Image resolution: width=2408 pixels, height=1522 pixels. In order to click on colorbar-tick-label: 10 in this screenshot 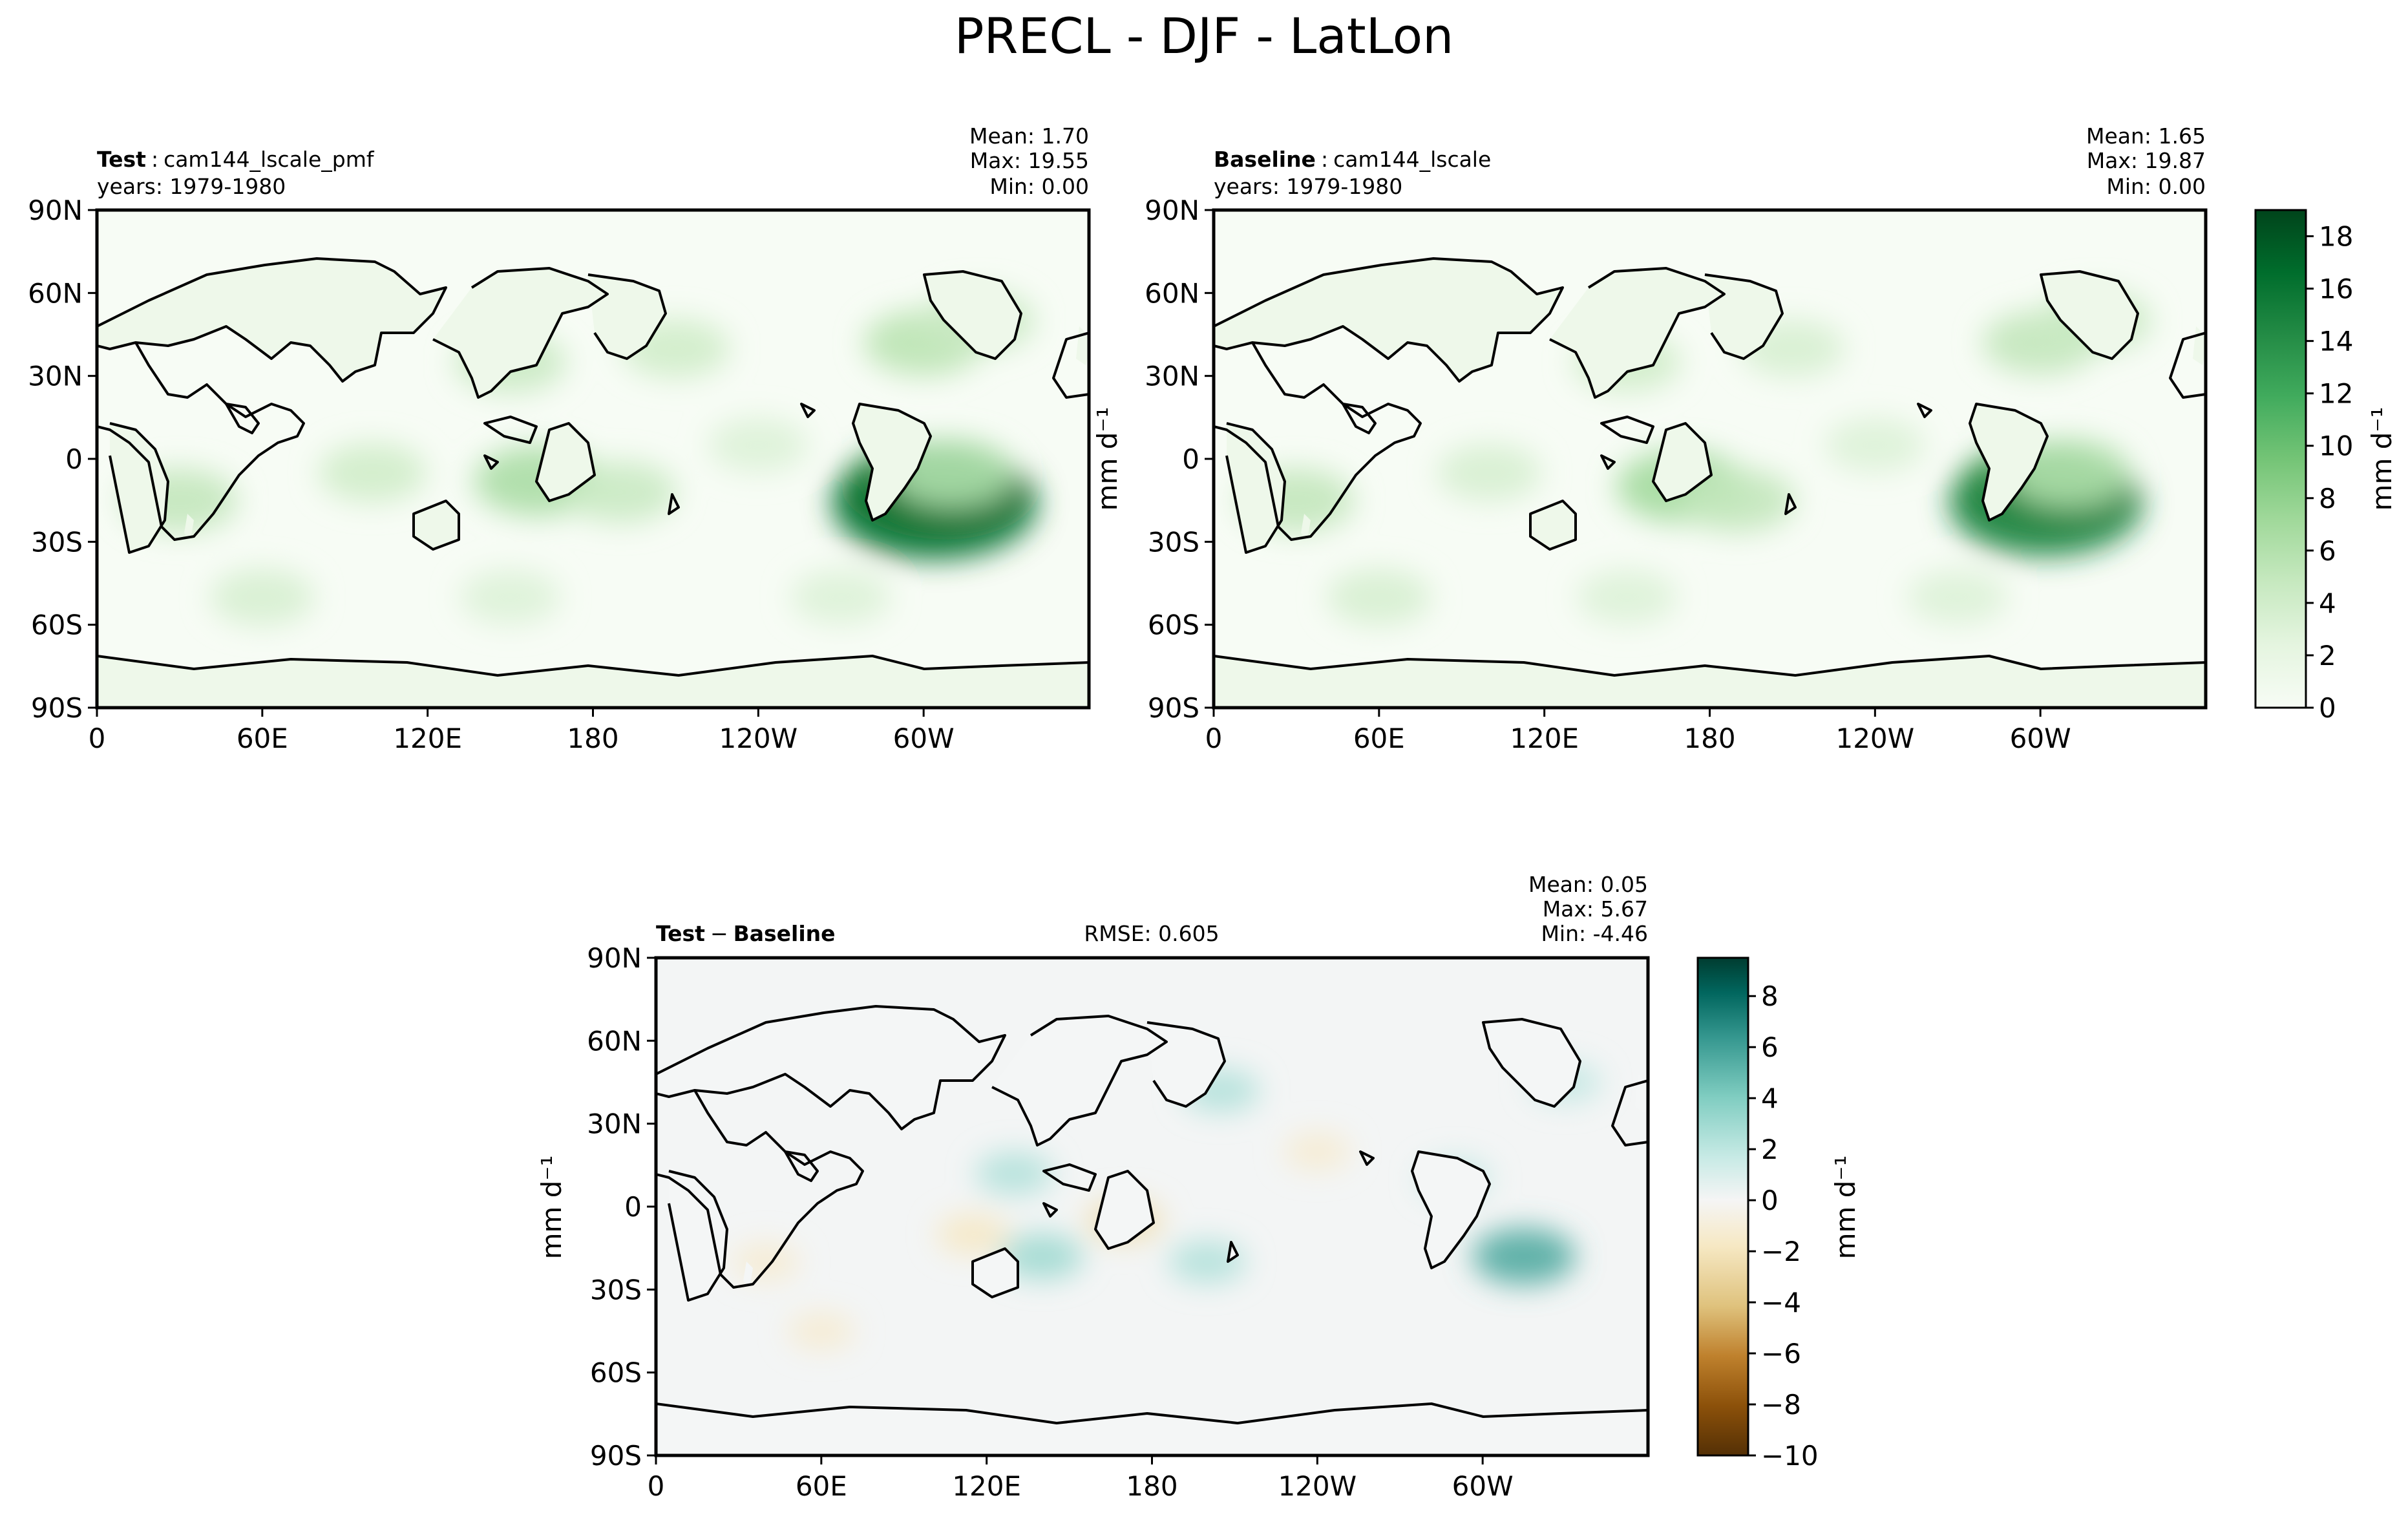, I will do `click(2336, 446)`.